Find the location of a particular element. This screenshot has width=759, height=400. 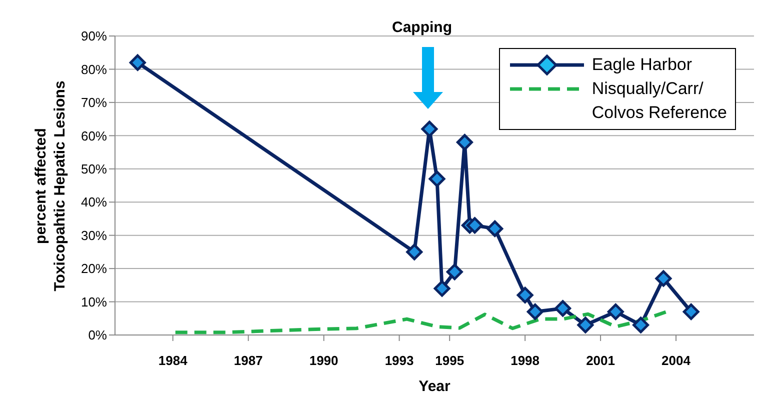

y-axis-title: percent affected Toxicopahtic Hepatic Lesions is located at coordinates (50, 185).